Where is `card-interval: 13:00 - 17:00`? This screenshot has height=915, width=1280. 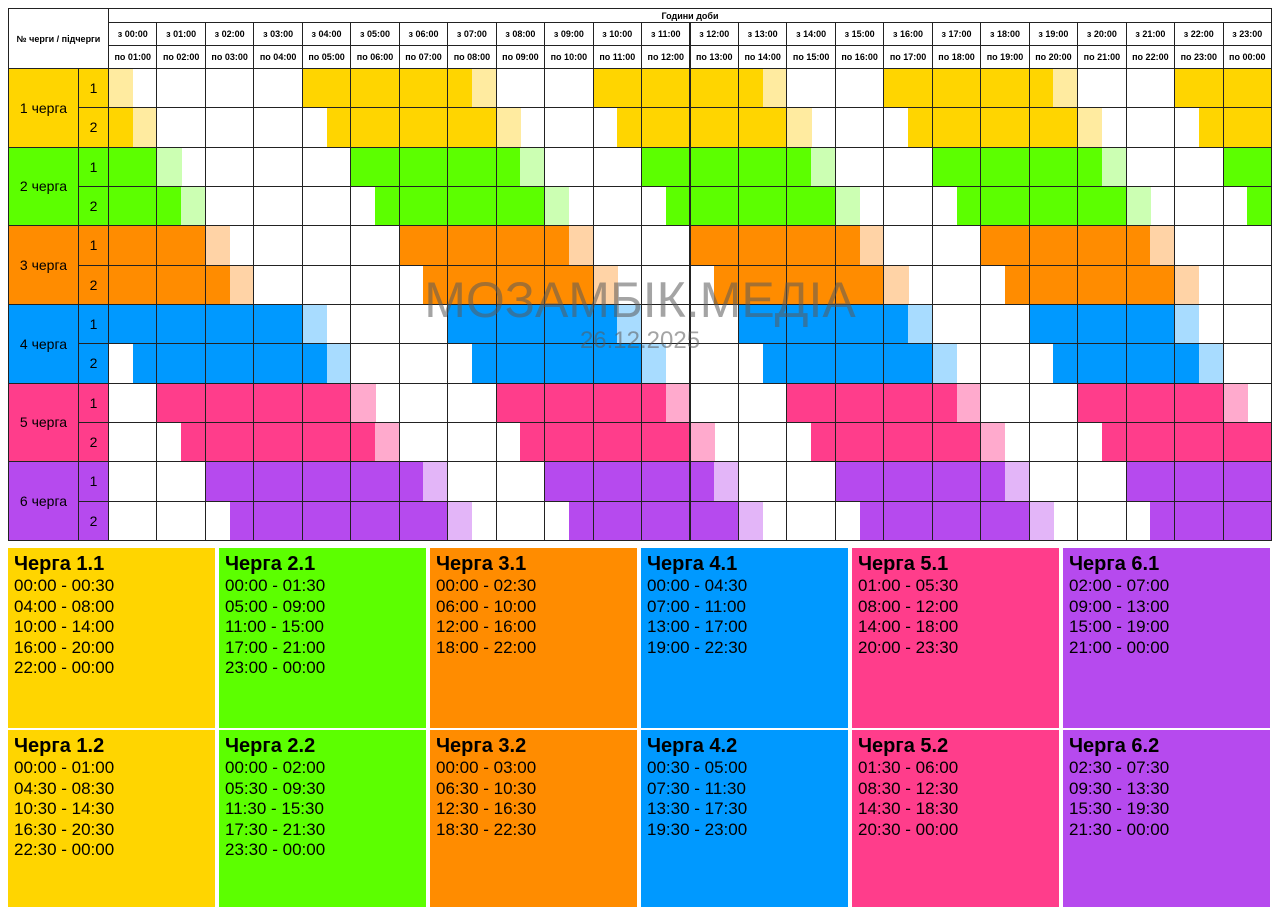
card-interval: 13:00 - 17:00 is located at coordinates (697, 626).